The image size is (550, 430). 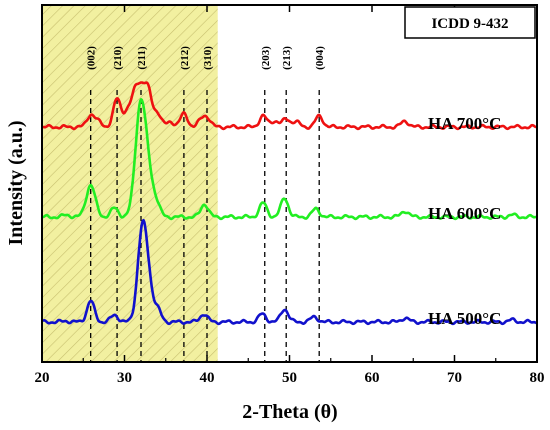 What do you see at coordinates (185, 58) in the screenshot?
I see `peak-label: (212)` at bounding box center [185, 58].